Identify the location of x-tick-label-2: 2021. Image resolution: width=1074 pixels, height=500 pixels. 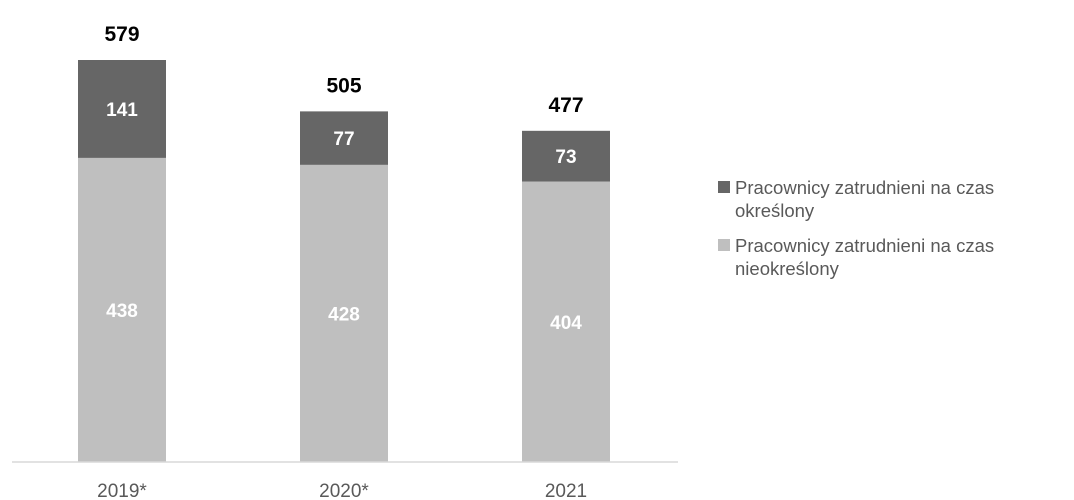
(566, 490).